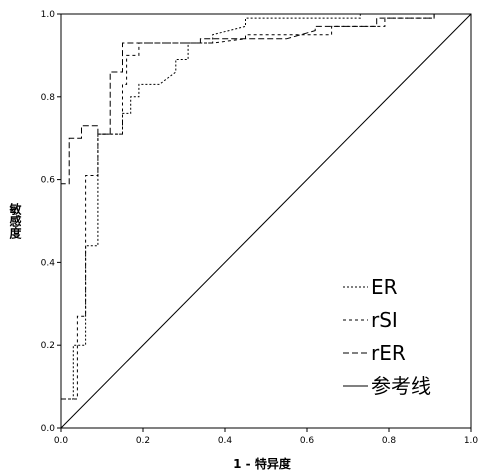 This screenshot has height=476, width=479. I want to click on x-tick-label: 0.2, so click(143, 441).